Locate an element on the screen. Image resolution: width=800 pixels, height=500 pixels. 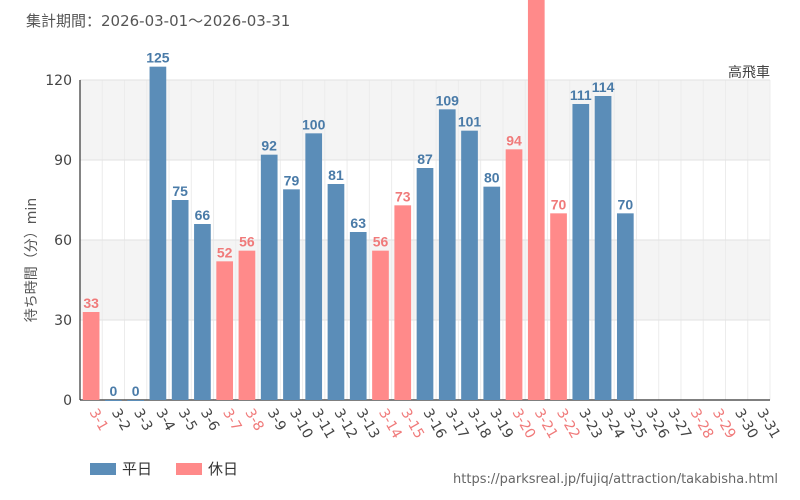
y-tick-label: 30 is located at coordinates (63, 321).